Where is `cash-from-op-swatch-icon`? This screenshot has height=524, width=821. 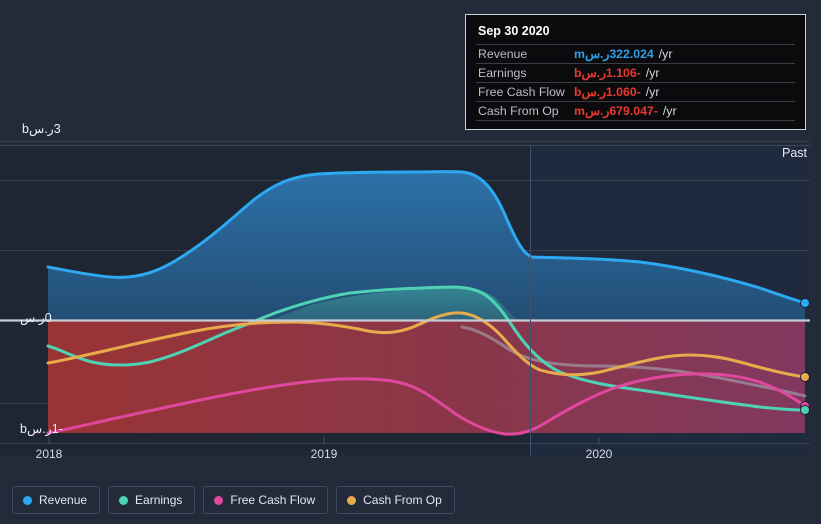
cash-from-op-swatch-icon is located at coordinates (352, 500).